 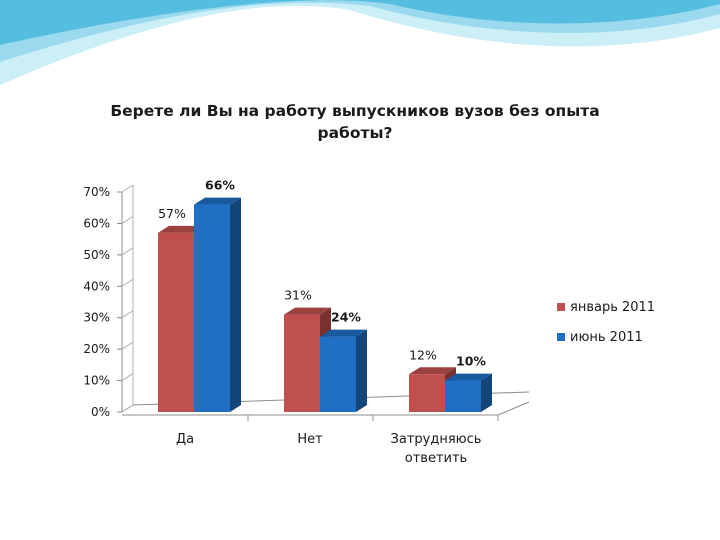 I want to click on y-tick-label: 10%, so click(x=96, y=381).